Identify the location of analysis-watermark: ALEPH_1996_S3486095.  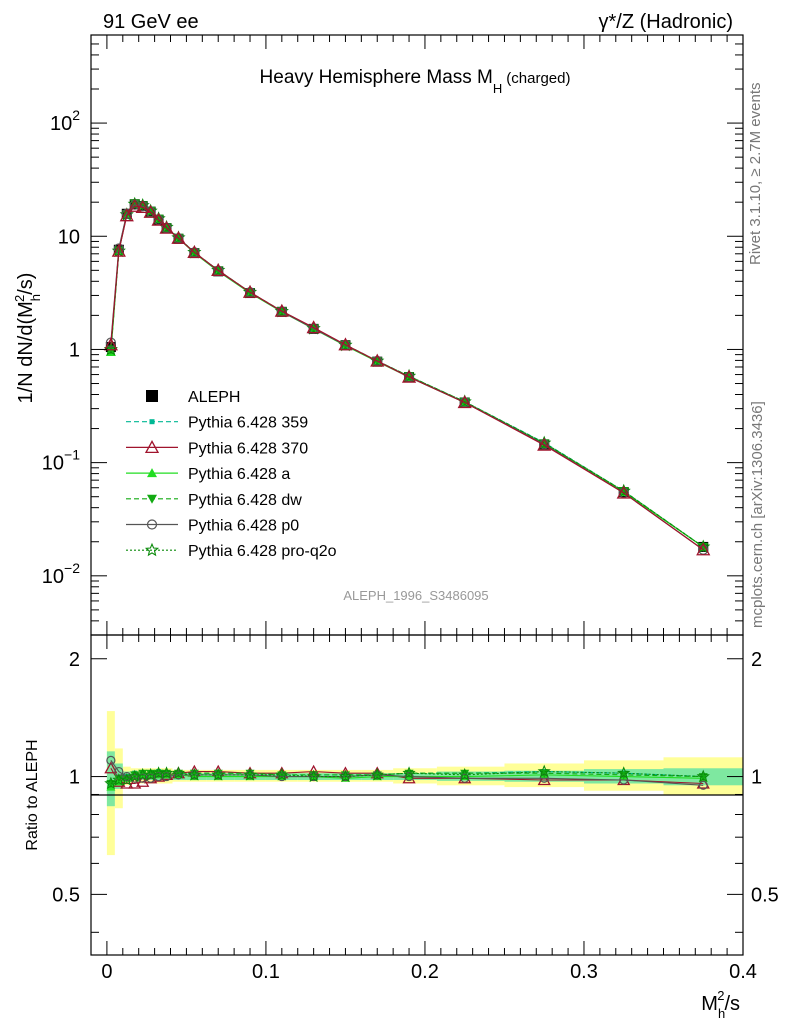
(415, 595).